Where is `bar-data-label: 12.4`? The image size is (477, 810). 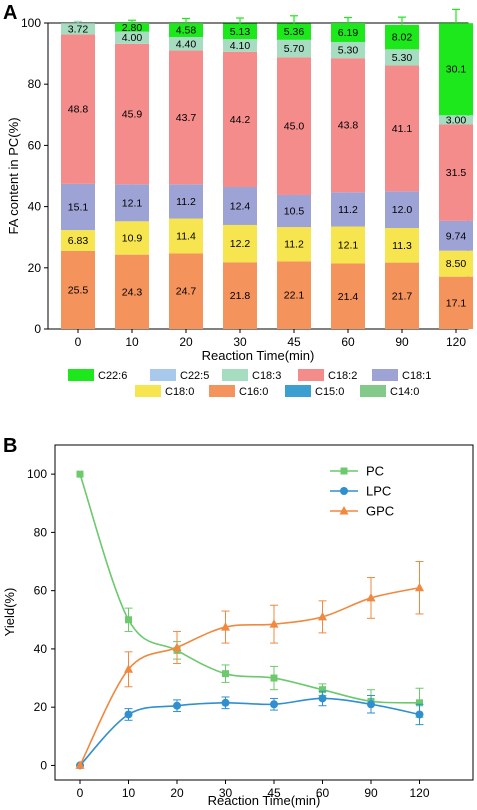
bar-data-label: 12.4 is located at coordinates (240, 206).